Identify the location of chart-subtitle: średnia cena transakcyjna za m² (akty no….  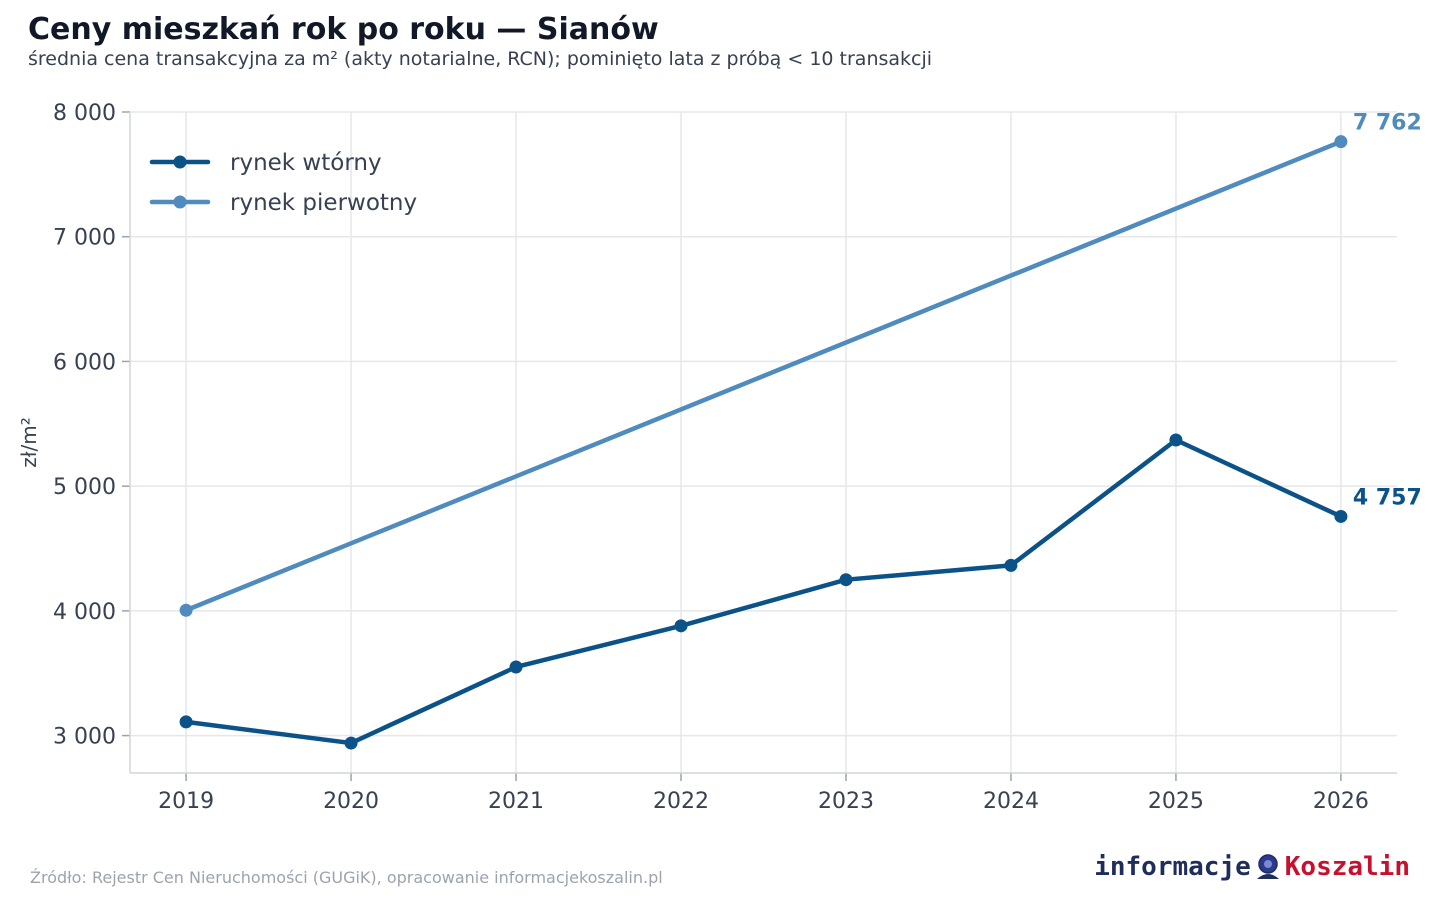
(480, 59).